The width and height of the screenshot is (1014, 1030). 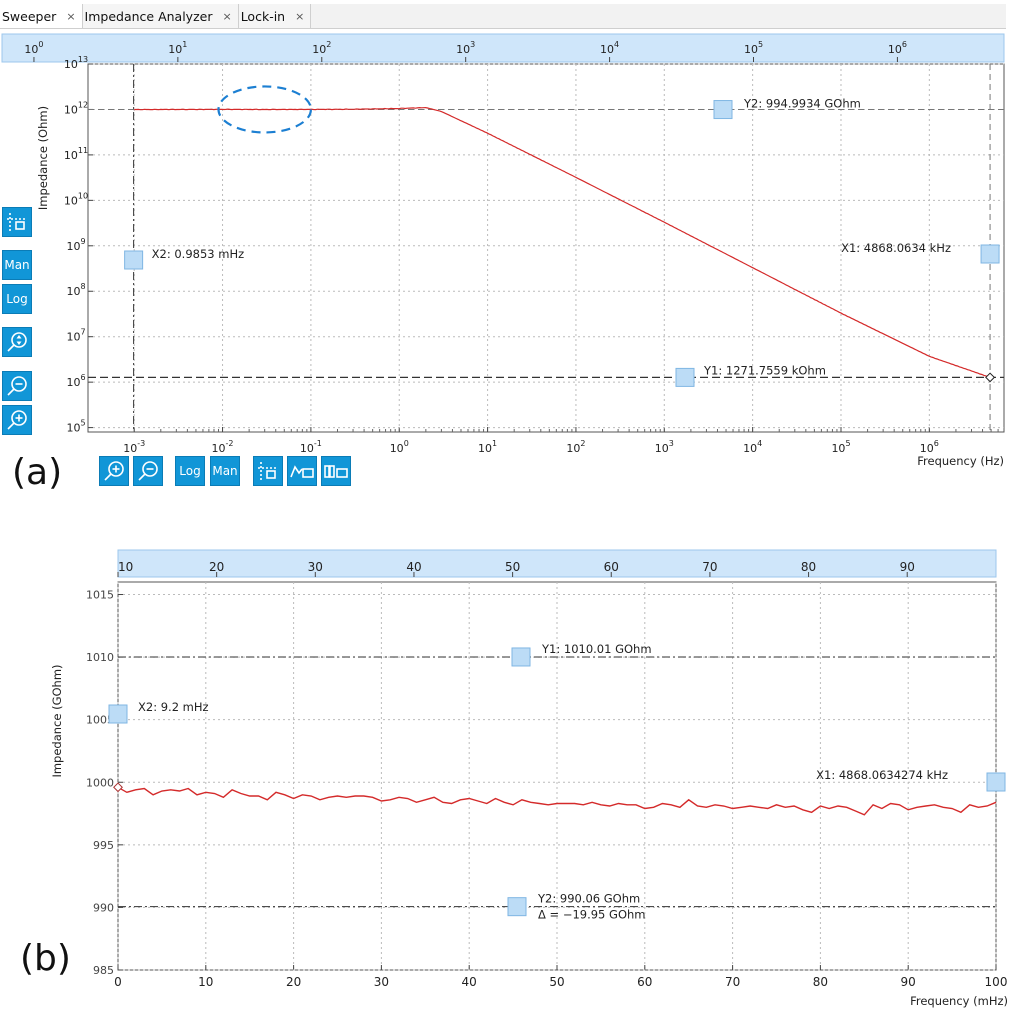 I want to click on button-label: Man, so click(x=17, y=265).